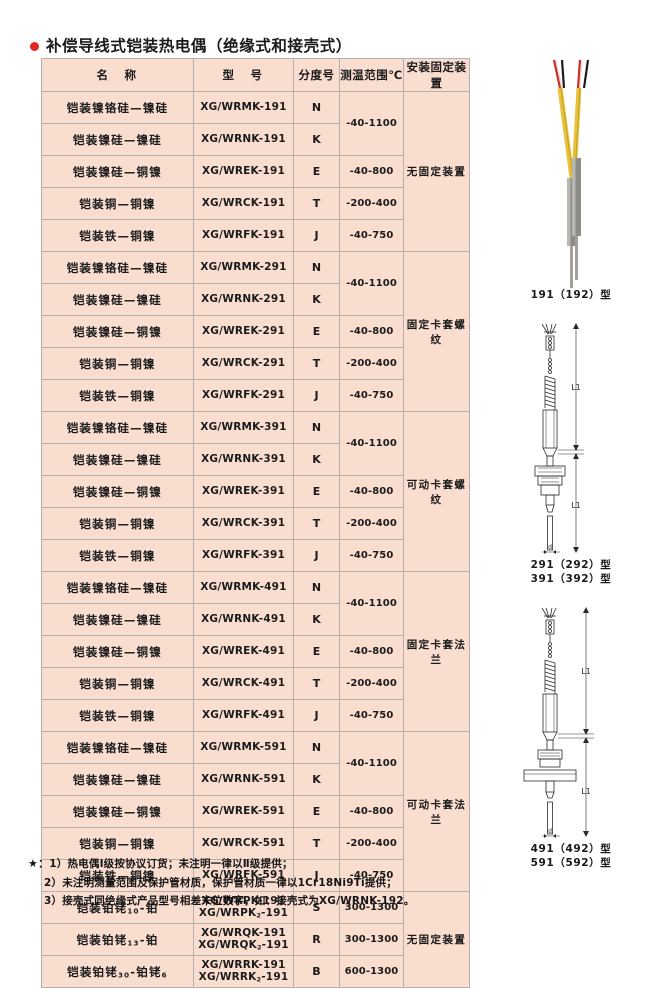 Image resolution: width=666 pixels, height=988 pixels. What do you see at coordinates (436, 171) in the screenshot?
I see `cell-mount: 无固定装置` at bounding box center [436, 171].